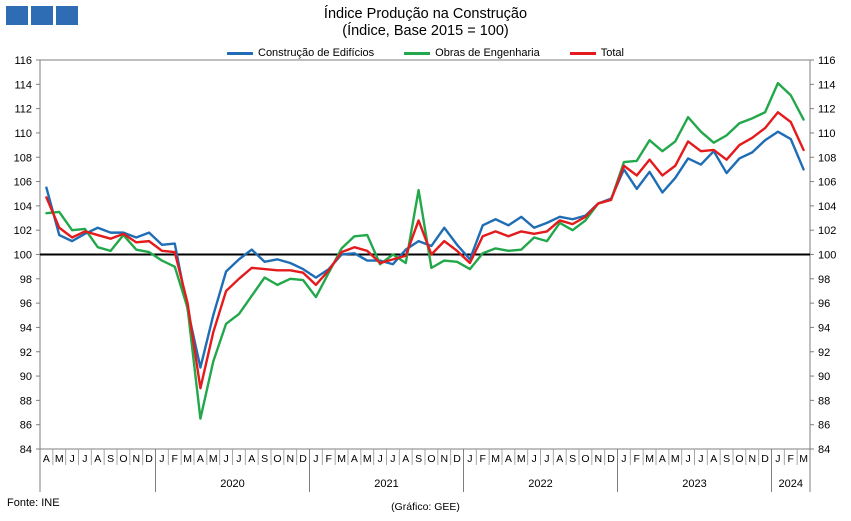  What do you see at coordinates (23, 134) in the screenshot?
I see `y-tick-label-left: 110` at bounding box center [23, 134].